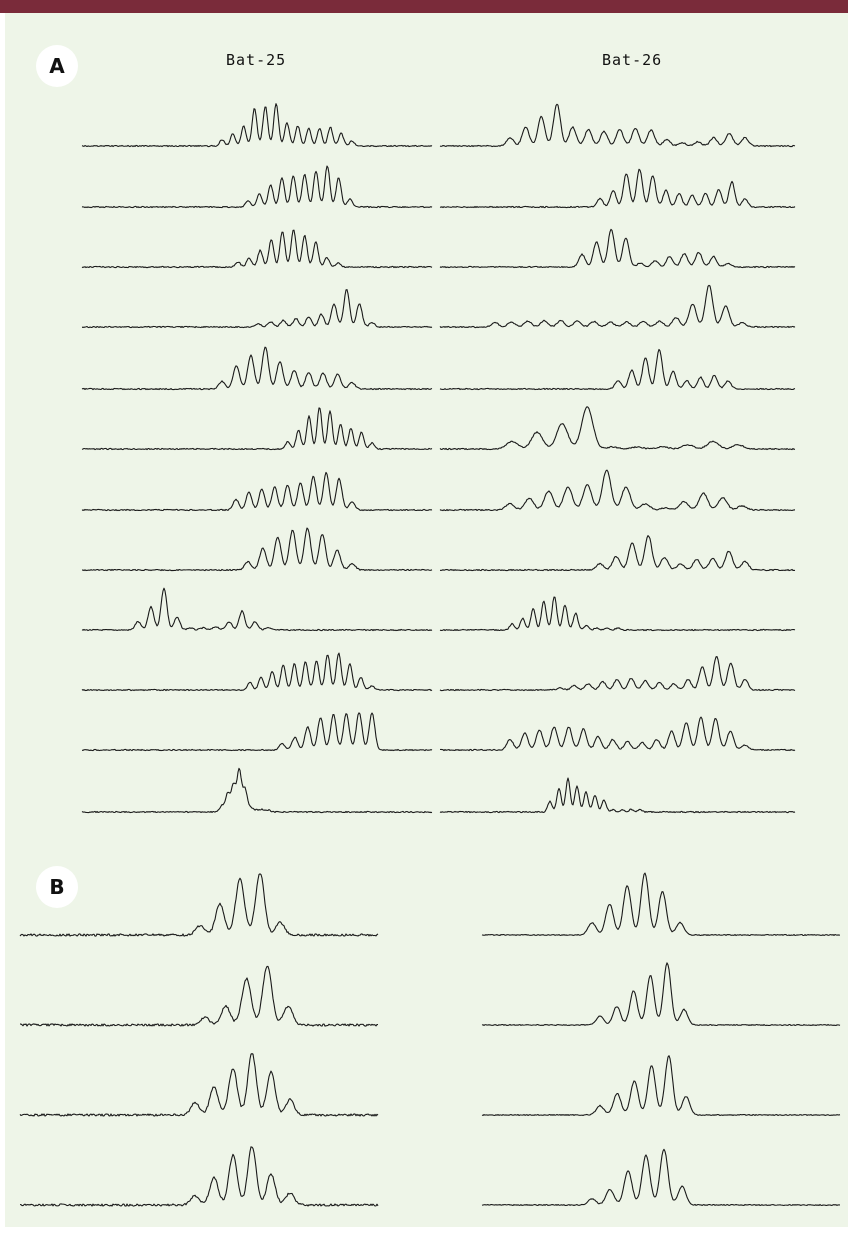 The height and width of the screenshot is (1233, 848). What do you see at coordinates (256, 60) in the screenshot?
I see `column-title-left: Bat-25` at bounding box center [256, 60].